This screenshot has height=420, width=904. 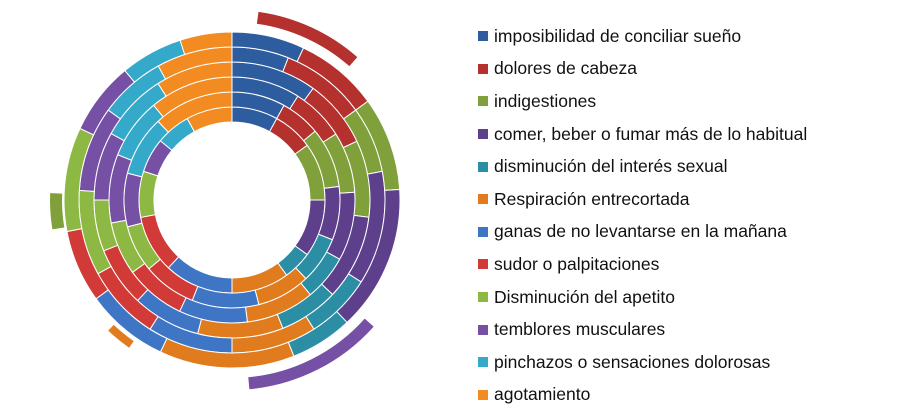 I want to click on legend-item: sudor o palpitaciones, so click(x=642, y=264).